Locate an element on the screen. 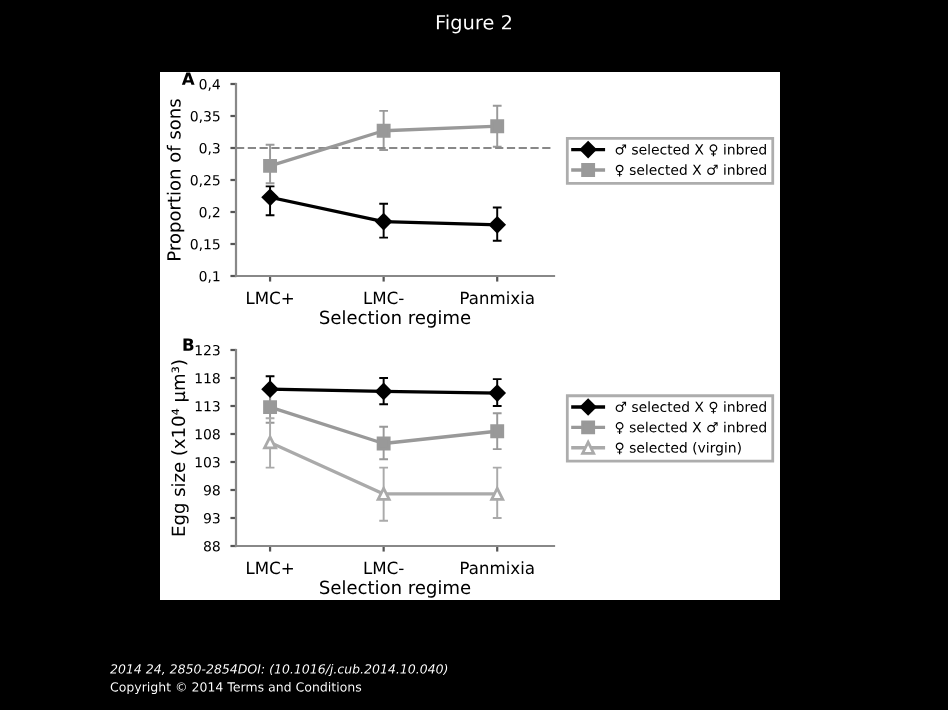 This screenshot has height=710, width=948. y-axis-title: Proportion of sons is located at coordinates (175, 179).